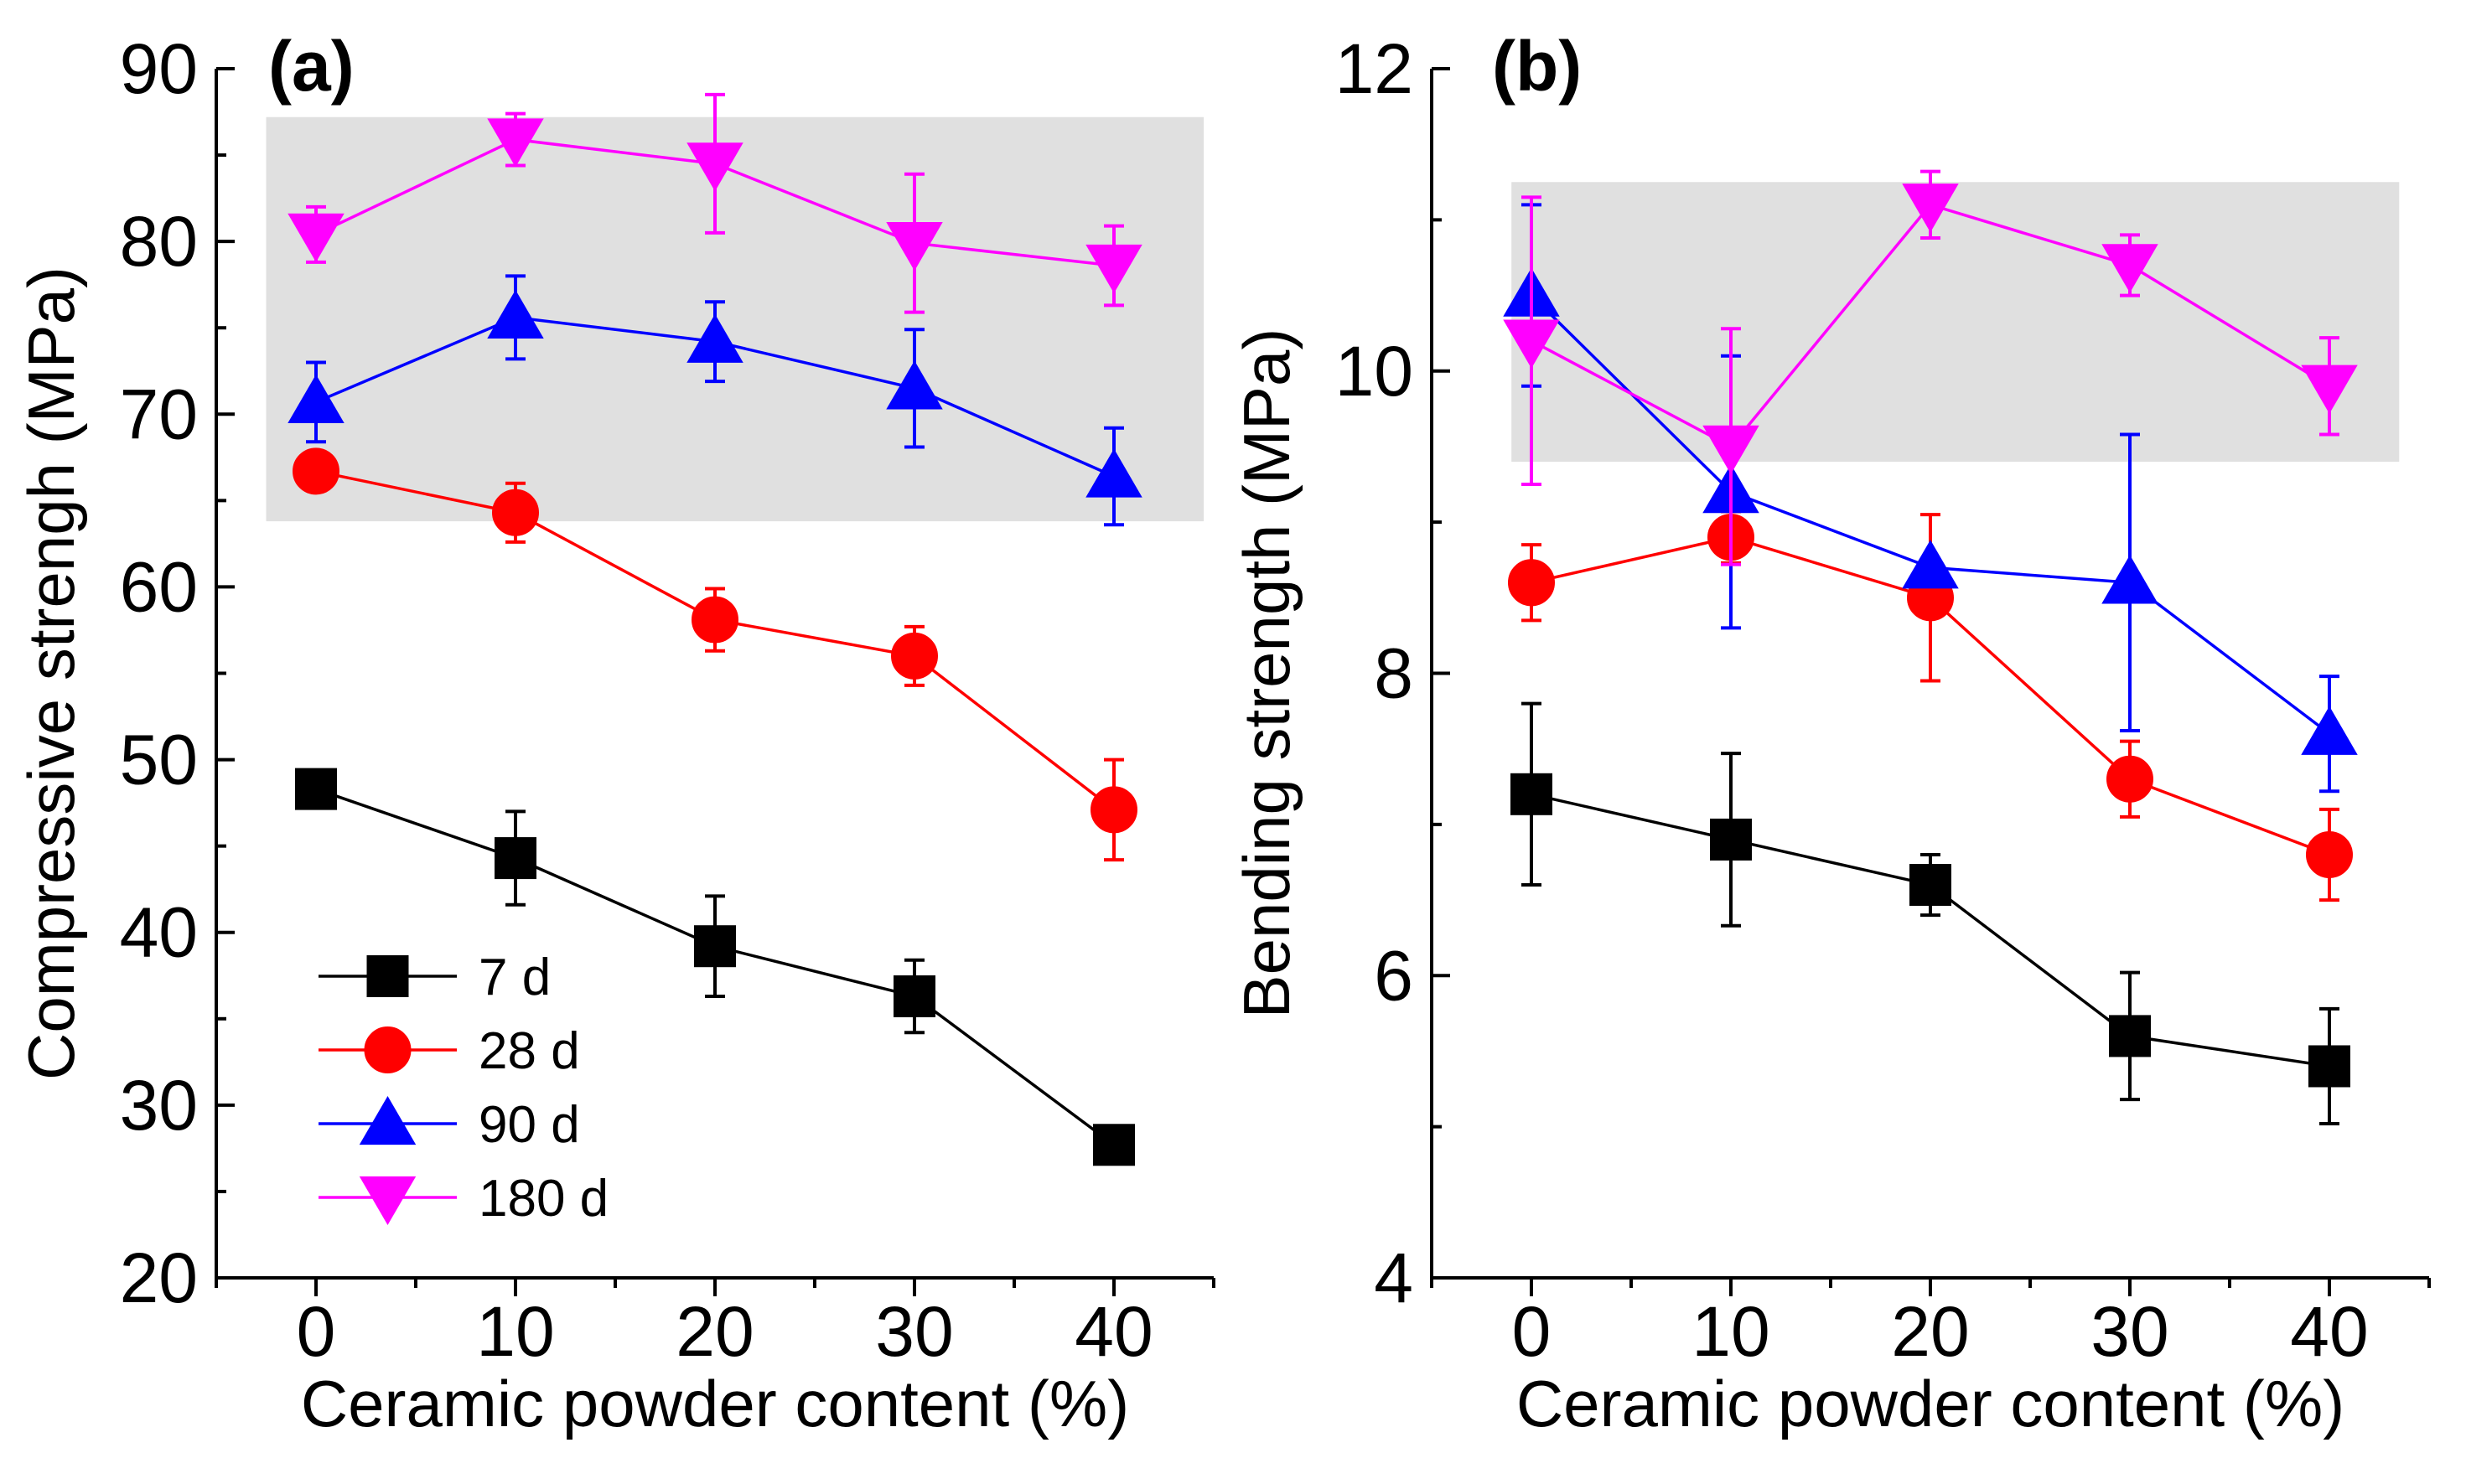 This screenshot has width=2466, height=1484. What do you see at coordinates (2129, 1331) in the screenshot?
I see `panel-b-x-tick-label: 30` at bounding box center [2129, 1331].